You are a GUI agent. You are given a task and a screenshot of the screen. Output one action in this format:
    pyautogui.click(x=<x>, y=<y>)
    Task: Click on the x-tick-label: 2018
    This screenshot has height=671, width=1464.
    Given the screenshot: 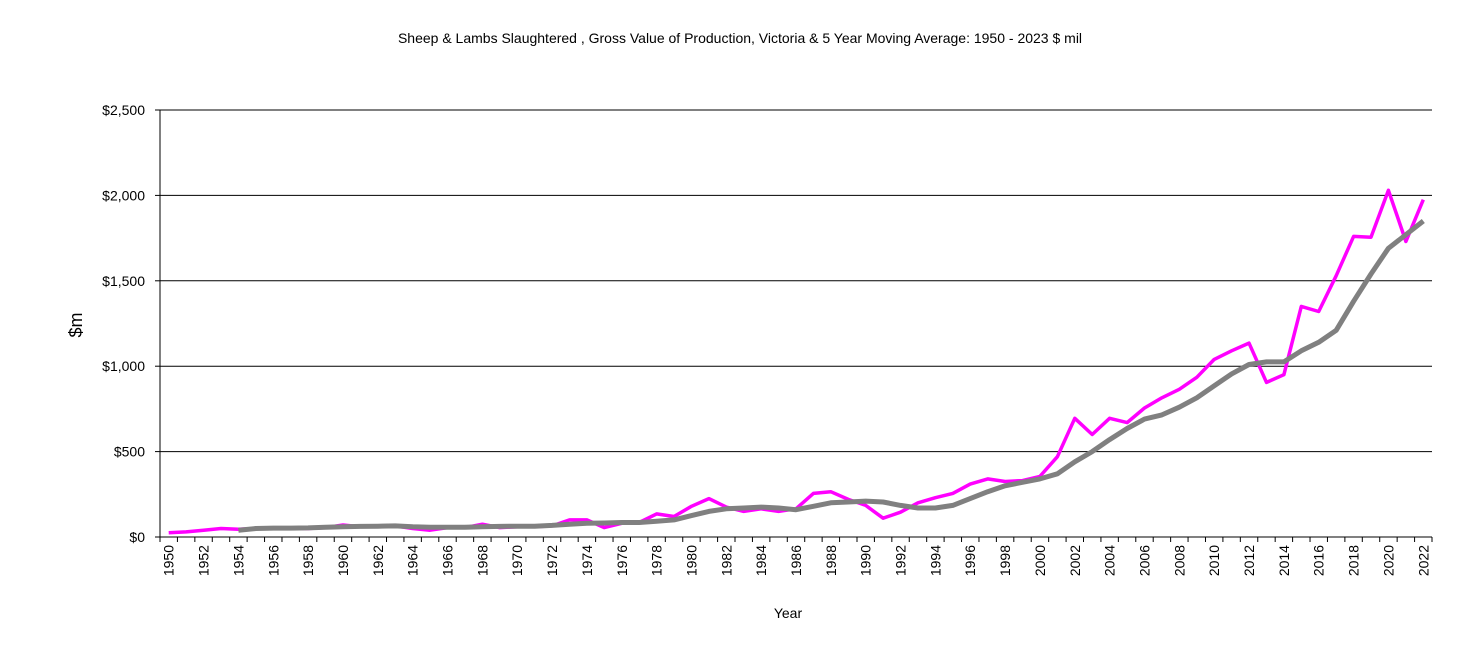 What is the action you would take?
    pyautogui.click(x=1354, y=560)
    